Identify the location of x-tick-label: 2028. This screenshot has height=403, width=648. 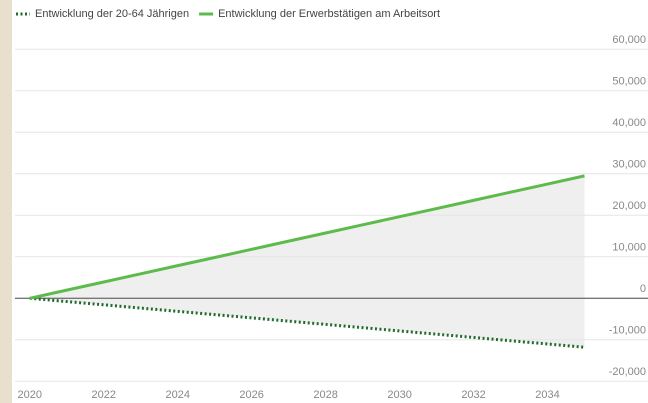
(325, 395).